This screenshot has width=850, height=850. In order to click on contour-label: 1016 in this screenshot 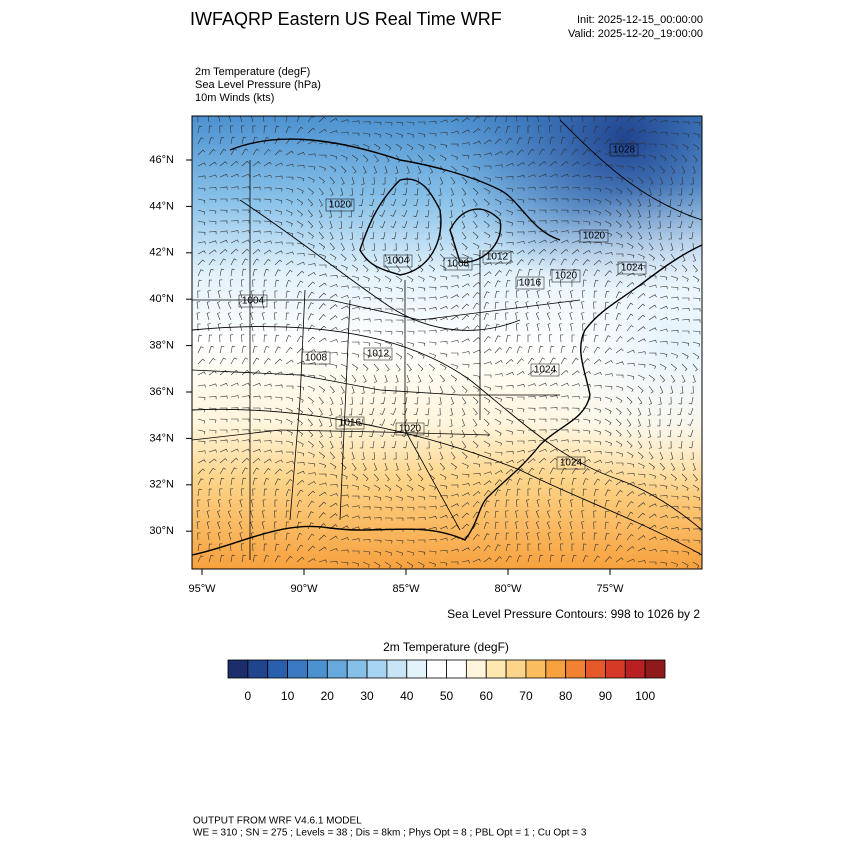, I will do `click(530, 283)`.